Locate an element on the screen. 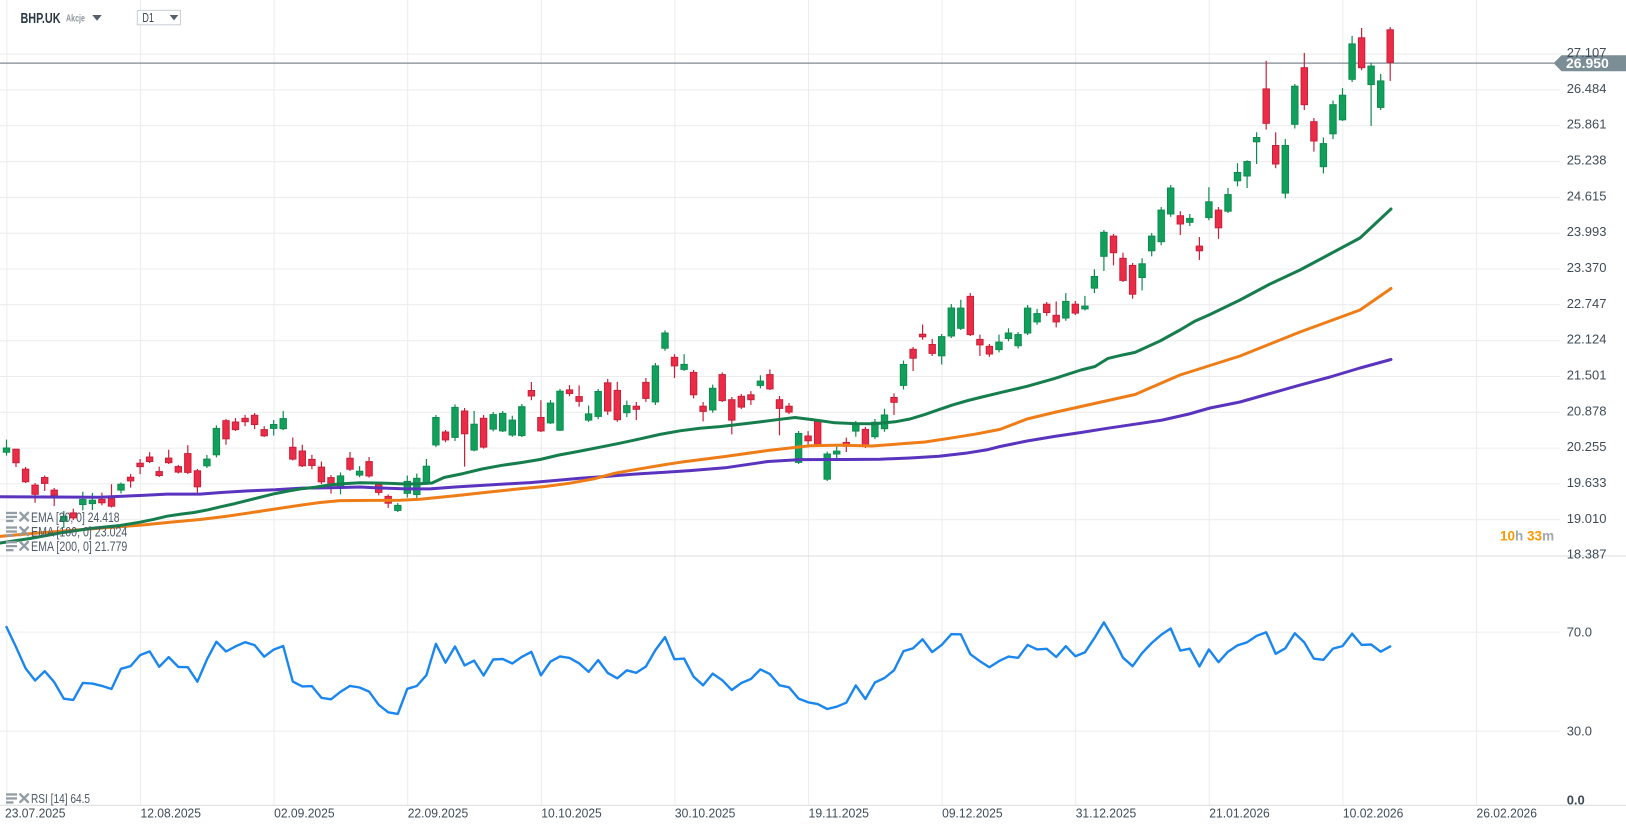  svg-text: BHP.UK is located at coordinates (41, 19).